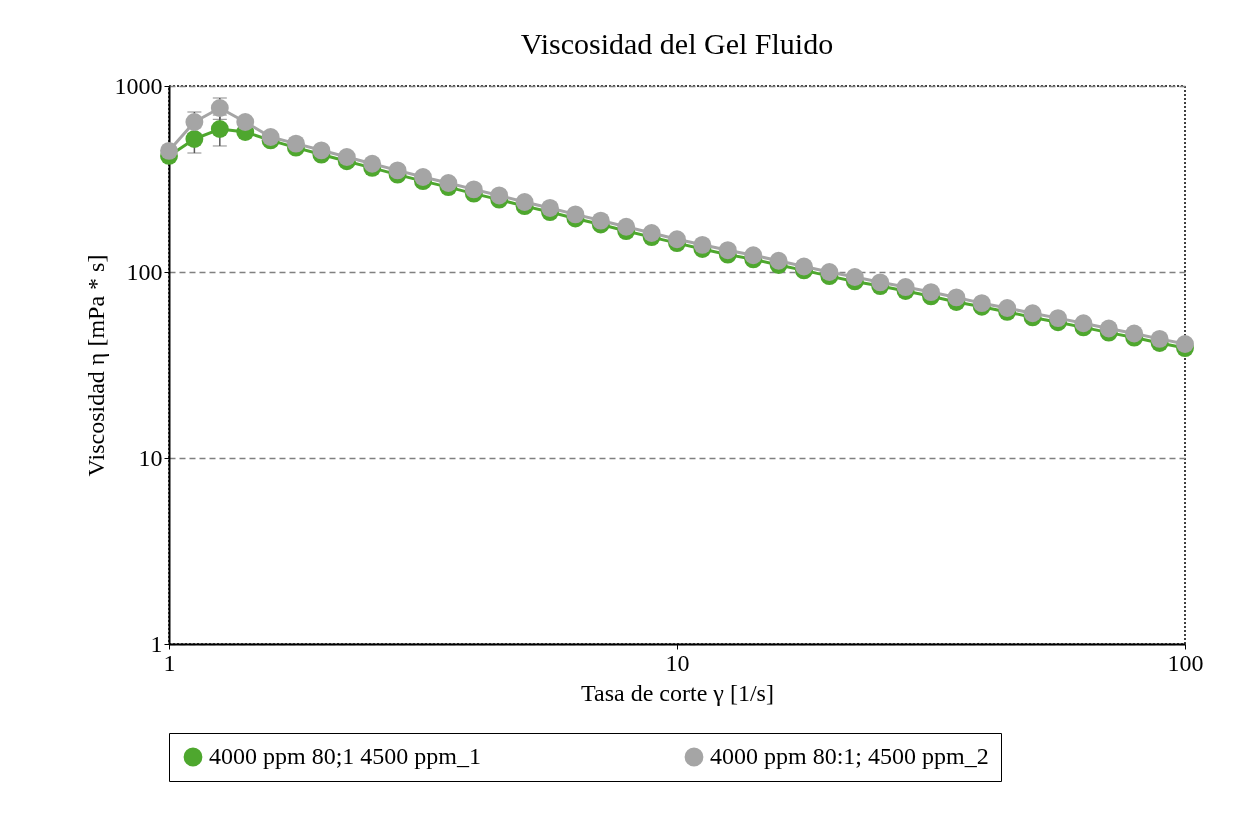  Describe the element at coordinates (849, 756) in the screenshot. I see `legend-label: 4000 ppm 80:1; 4500 ppm_2` at that location.